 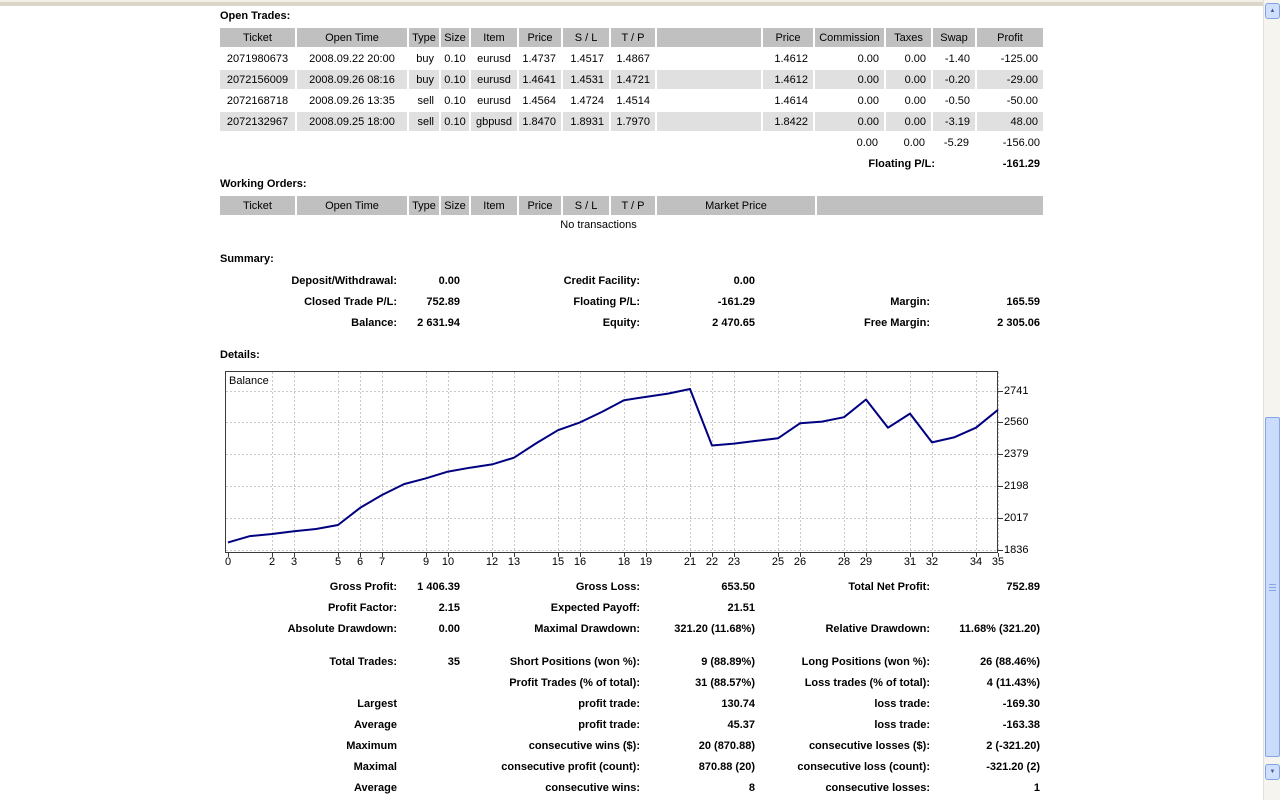 What do you see at coordinates (574, 683) in the screenshot?
I see `stat-label: Profit Trades (% of total):` at bounding box center [574, 683].